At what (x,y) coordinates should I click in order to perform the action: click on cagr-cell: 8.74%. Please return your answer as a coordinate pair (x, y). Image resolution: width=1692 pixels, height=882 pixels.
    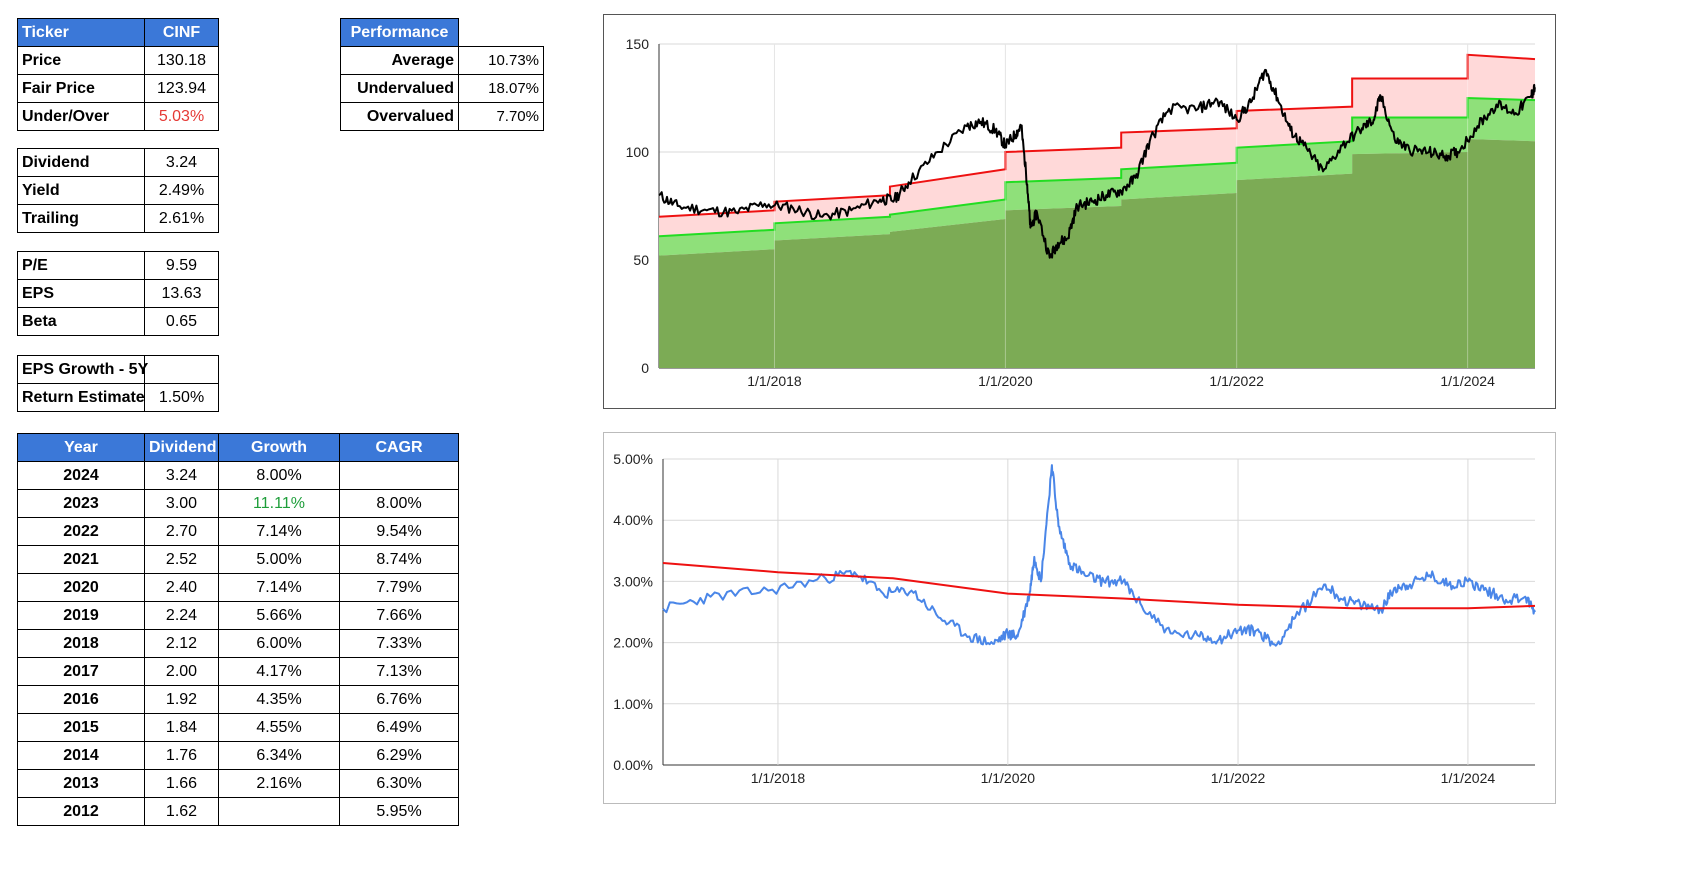
    Looking at the image, I should click on (399, 559).